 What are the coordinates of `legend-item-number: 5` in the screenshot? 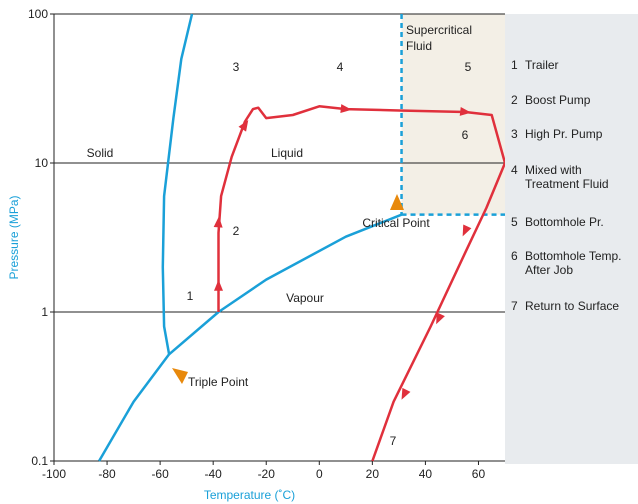 It's located at (514, 222).